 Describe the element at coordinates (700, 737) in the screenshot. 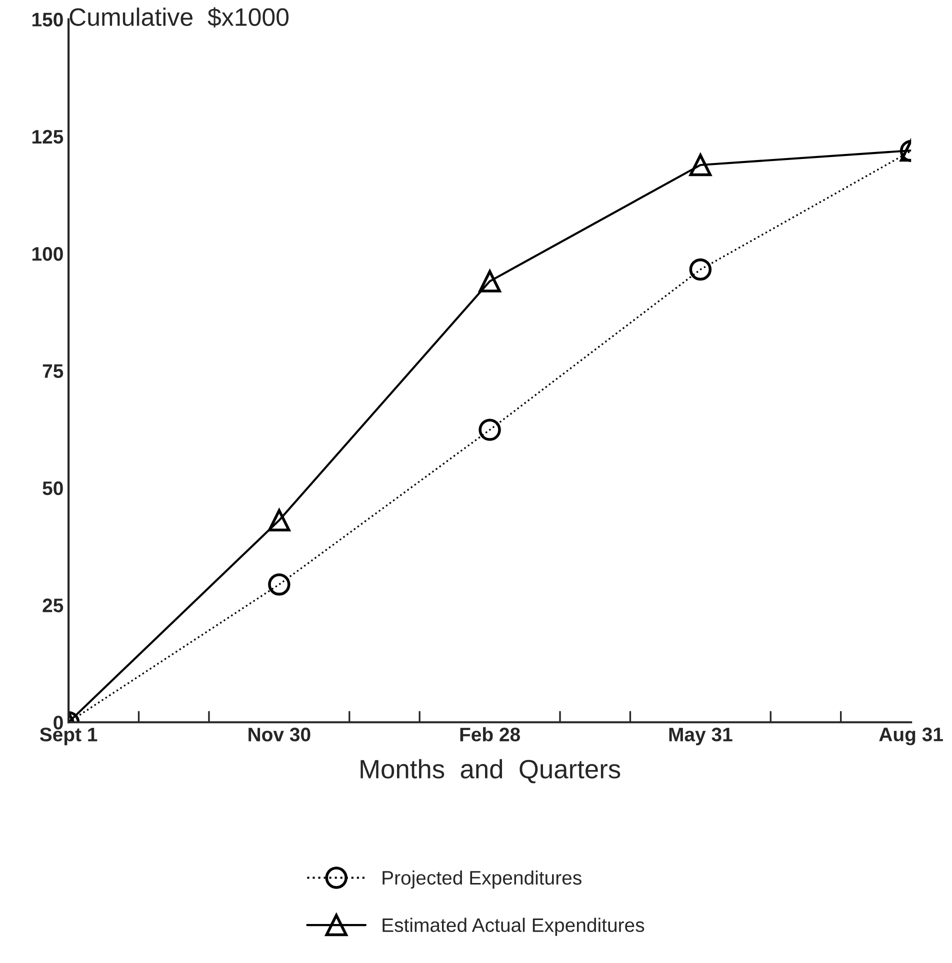

I see `x-tick-label: May 31` at that location.